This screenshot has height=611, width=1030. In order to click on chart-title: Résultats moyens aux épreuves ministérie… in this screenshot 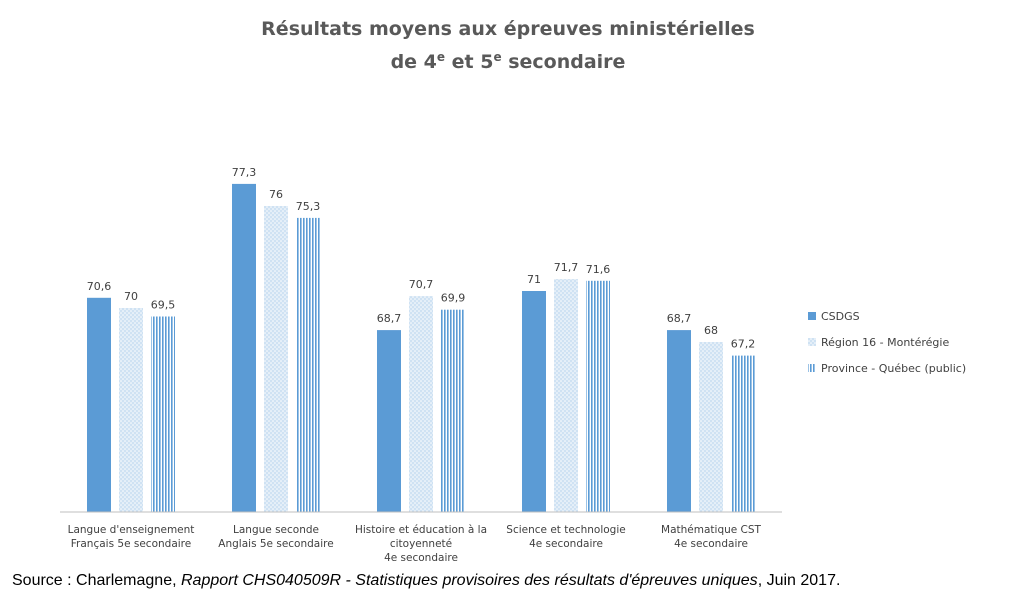, I will do `click(508, 29)`.